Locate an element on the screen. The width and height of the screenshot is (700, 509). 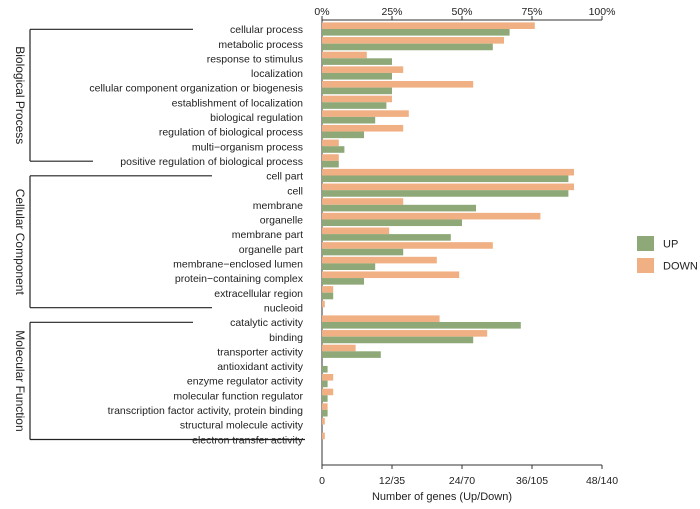
category-label: nucleoid is located at coordinates (283, 308).